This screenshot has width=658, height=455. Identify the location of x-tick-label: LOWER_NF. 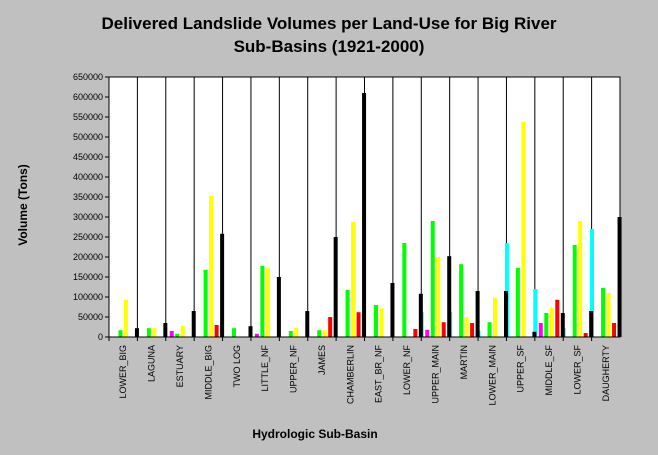
(407, 370).